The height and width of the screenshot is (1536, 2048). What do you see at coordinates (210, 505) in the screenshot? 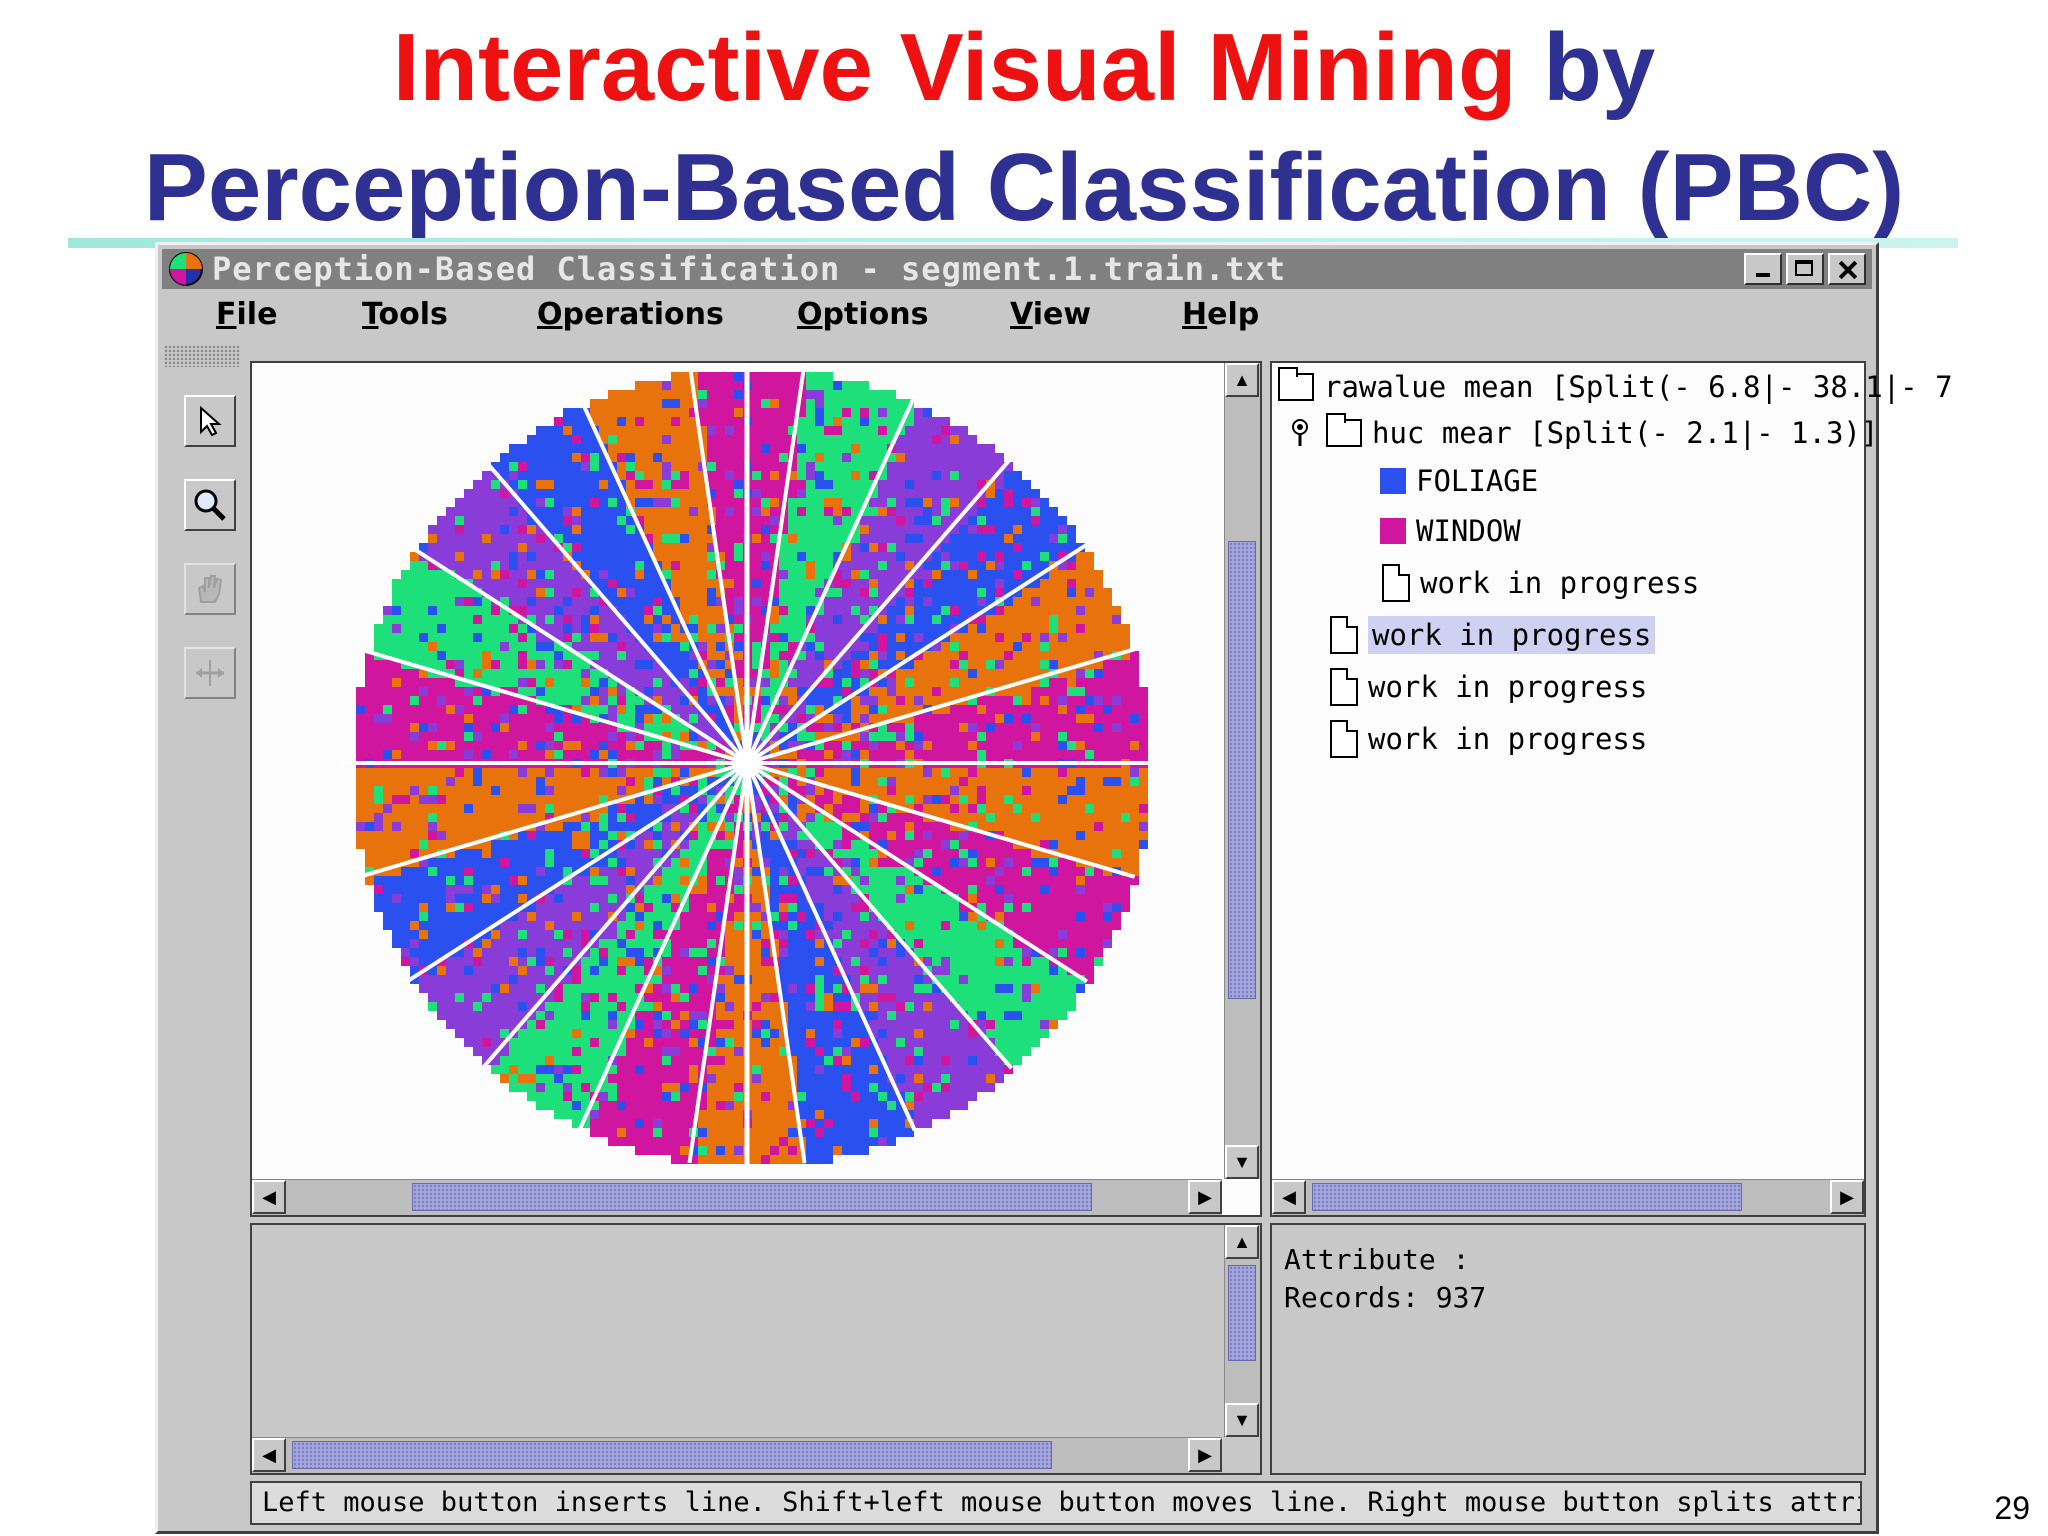
I see `zoom-tool-button` at bounding box center [210, 505].